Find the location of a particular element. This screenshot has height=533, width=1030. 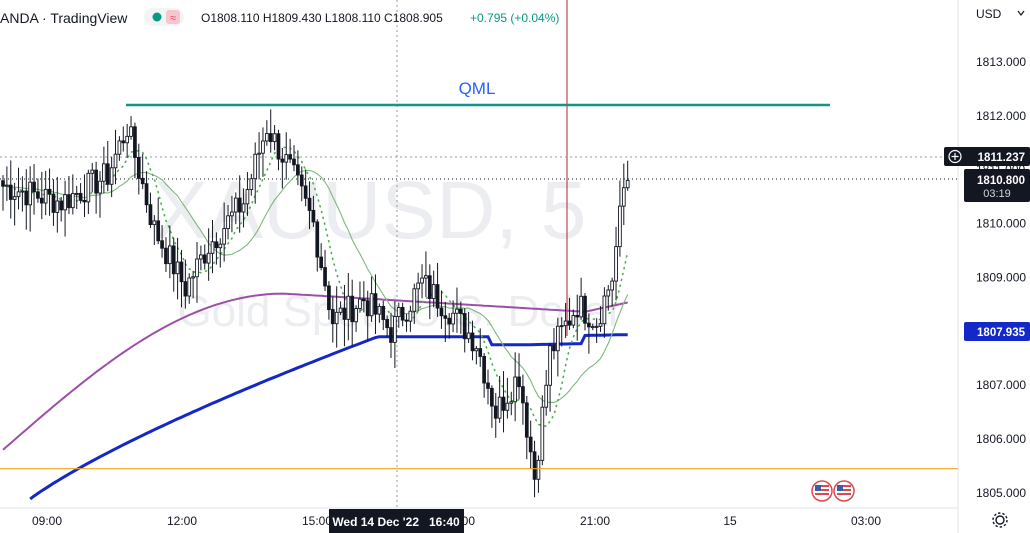

price-scale is located at coordinates (994, 266).